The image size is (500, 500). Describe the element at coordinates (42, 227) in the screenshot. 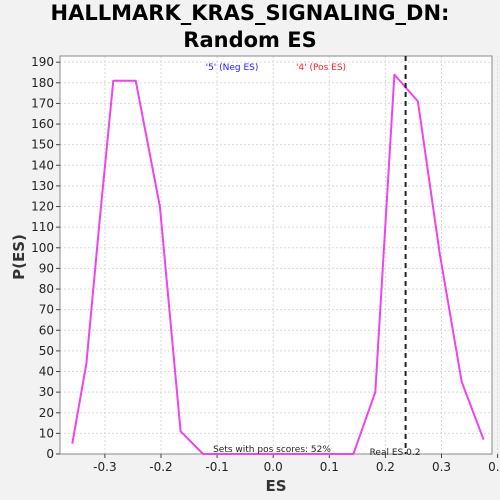

I see `y-tick-label: 110` at that location.